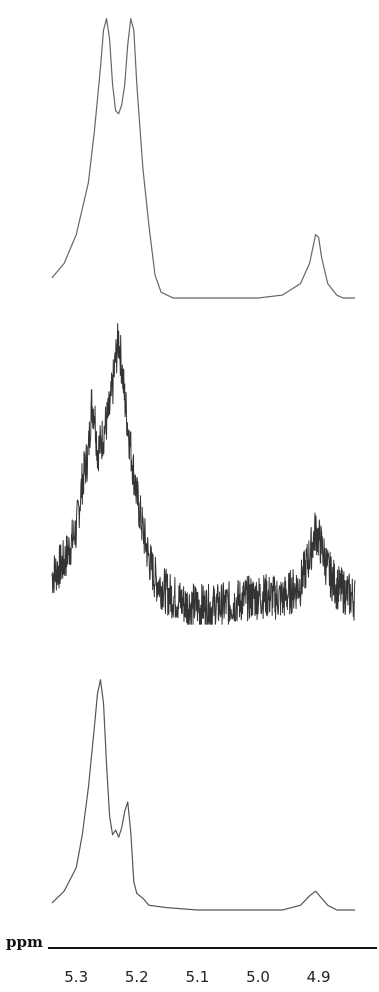 The width and height of the screenshot is (379, 992). I want to click on x-tick-label: 5.2, so click(137, 977).